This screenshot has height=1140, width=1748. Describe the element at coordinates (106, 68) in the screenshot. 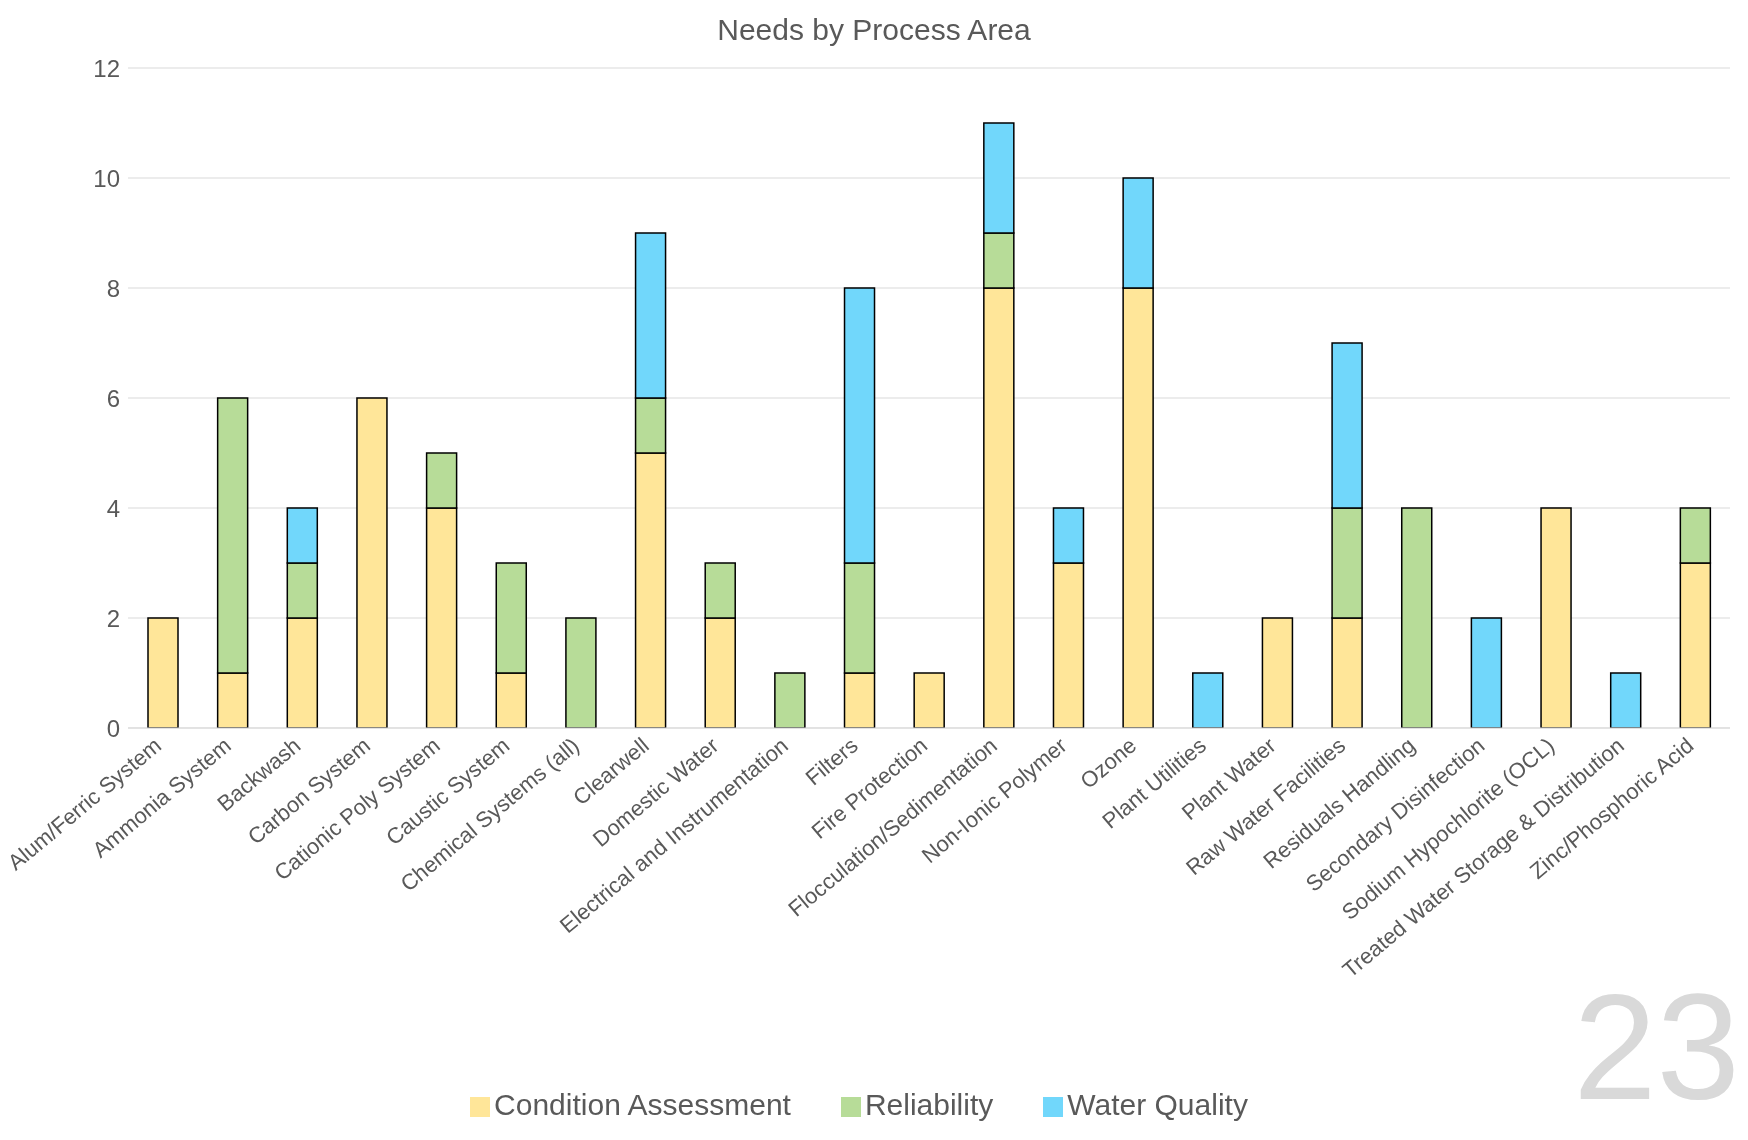

I see `y-tick-label: 12` at that location.